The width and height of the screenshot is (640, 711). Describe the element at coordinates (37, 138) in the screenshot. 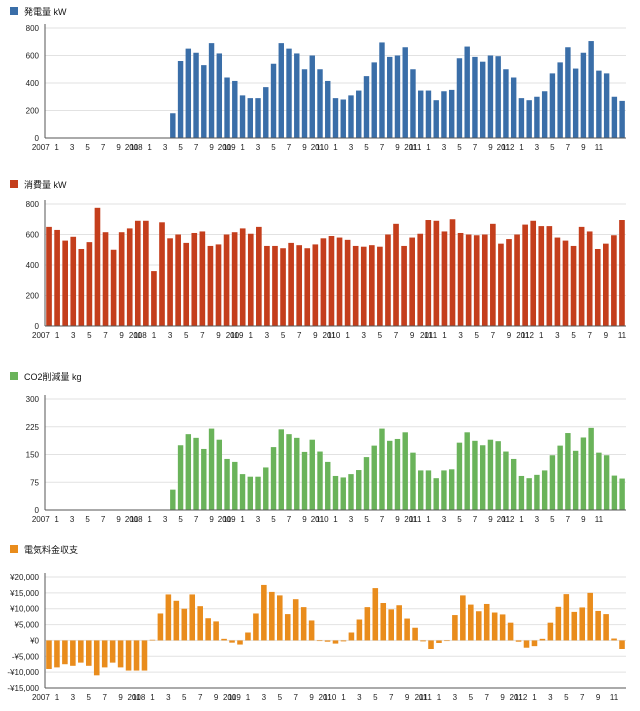

I see `y-tick-label: 0` at that location.